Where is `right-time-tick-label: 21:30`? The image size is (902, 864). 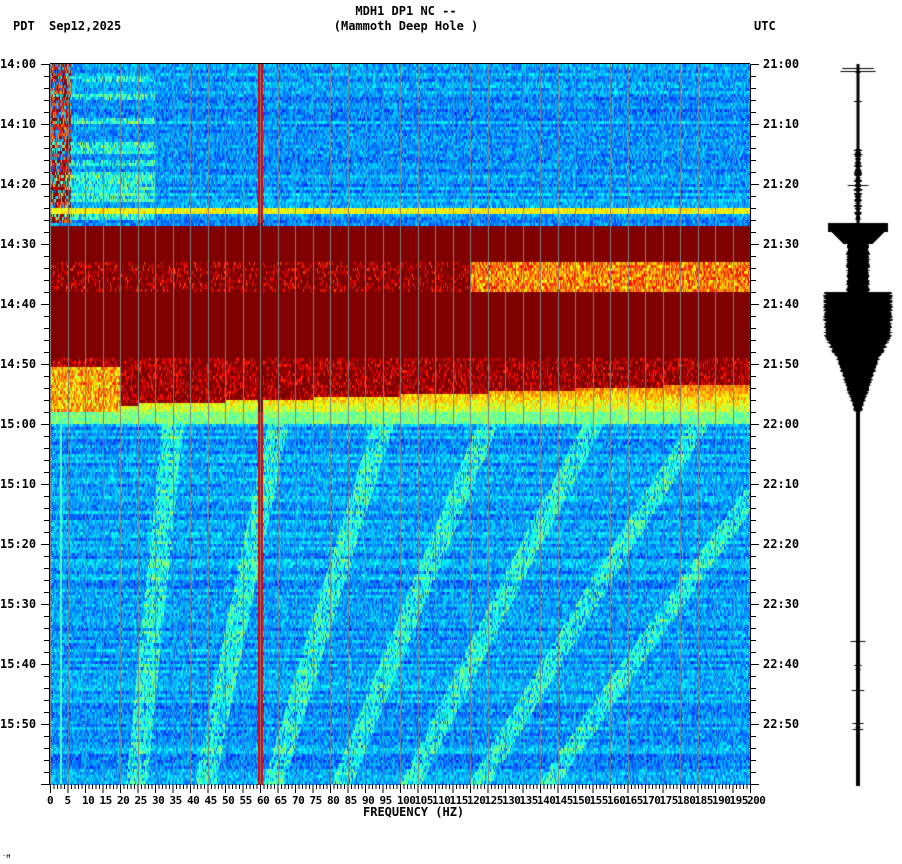
right-time-tick-label: 21:30 is located at coordinates (781, 244).